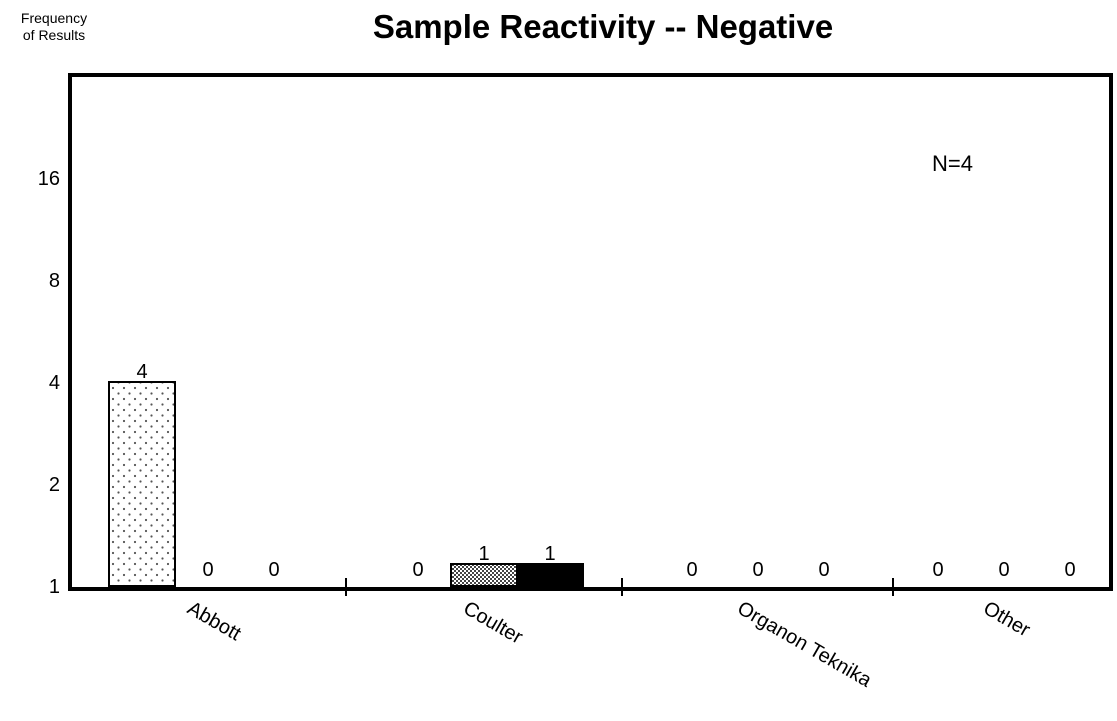  What do you see at coordinates (54, 383) in the screenshot?
I see `y-tick-label: 4` at bounding box center [54, 383].